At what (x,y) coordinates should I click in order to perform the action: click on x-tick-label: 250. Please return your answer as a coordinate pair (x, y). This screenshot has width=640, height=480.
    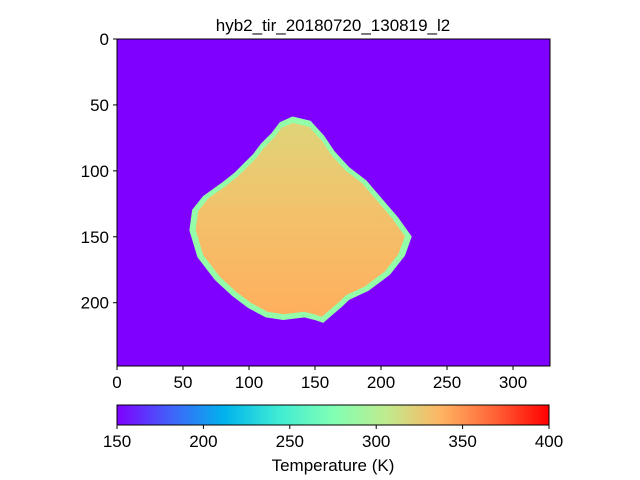
    Looking at the image, I should click on (447, 382).